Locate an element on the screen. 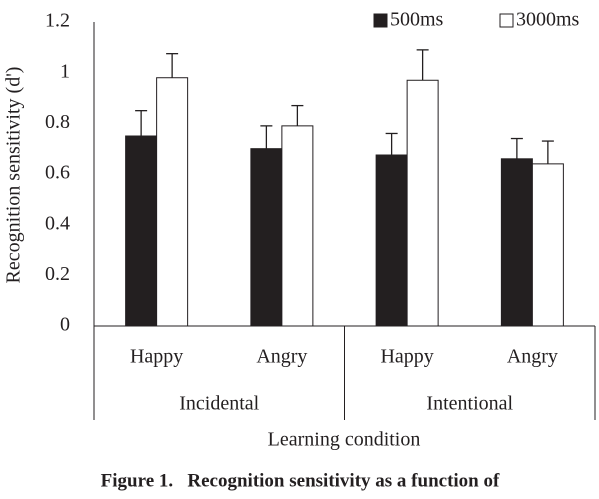  y-tick-label: 0 is located at coordinates (65, 325).